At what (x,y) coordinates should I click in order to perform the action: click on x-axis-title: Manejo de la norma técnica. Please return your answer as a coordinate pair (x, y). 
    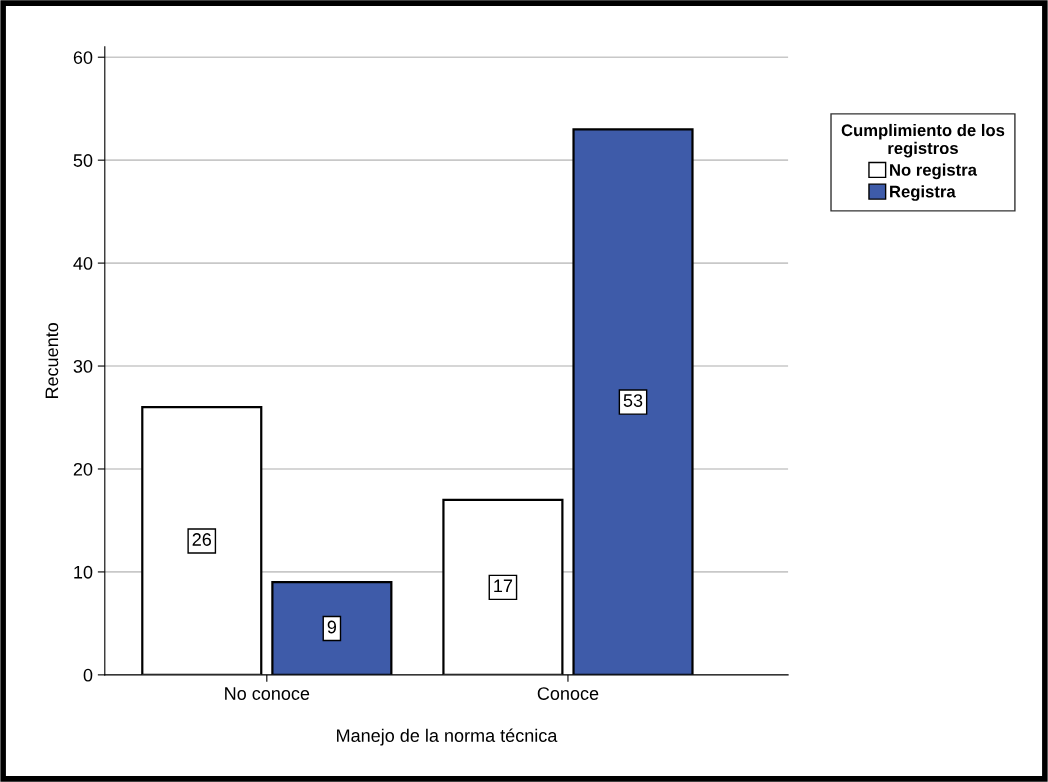
    Looking at the image, I should click on (447, 737).